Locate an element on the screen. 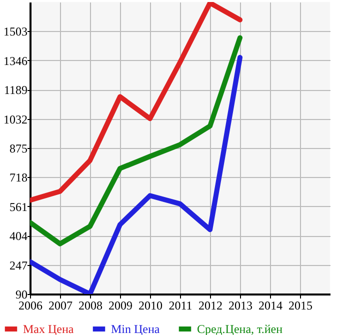 The image size is (345, 335). x-tick-label: 2009 is located at coordinates (120, 305).